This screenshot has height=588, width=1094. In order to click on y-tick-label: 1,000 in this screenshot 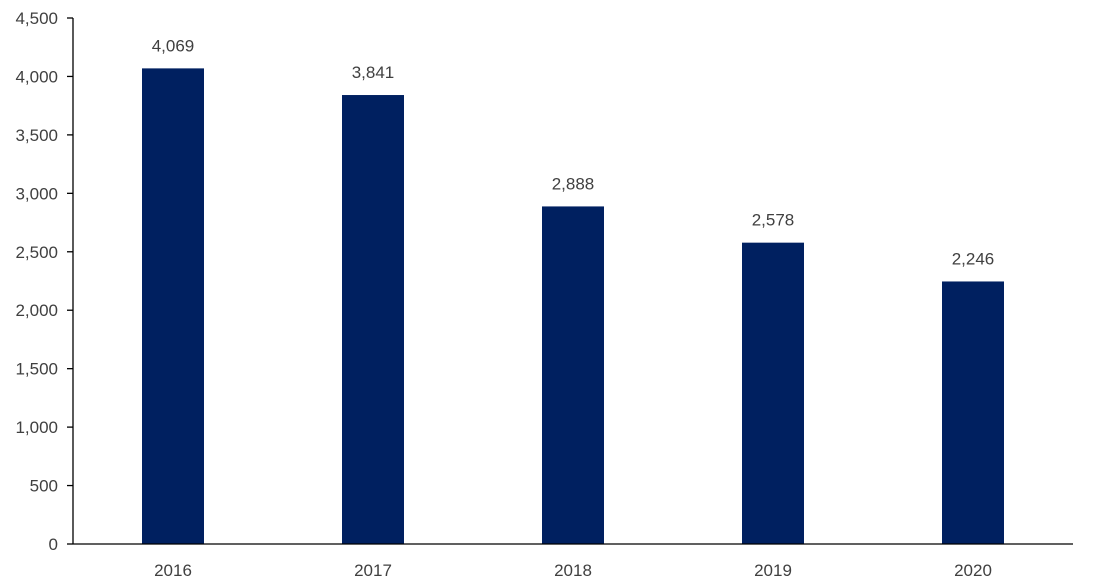, I will do `click(36, 427)`.